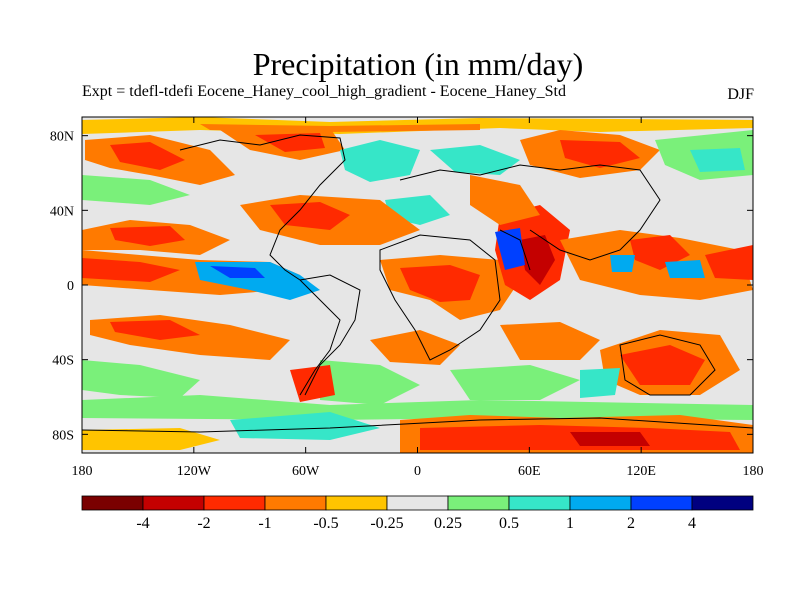  Describe the element at coordinates (306, 471) in the screenshot. I see `xtick-label: 60W` at that location.